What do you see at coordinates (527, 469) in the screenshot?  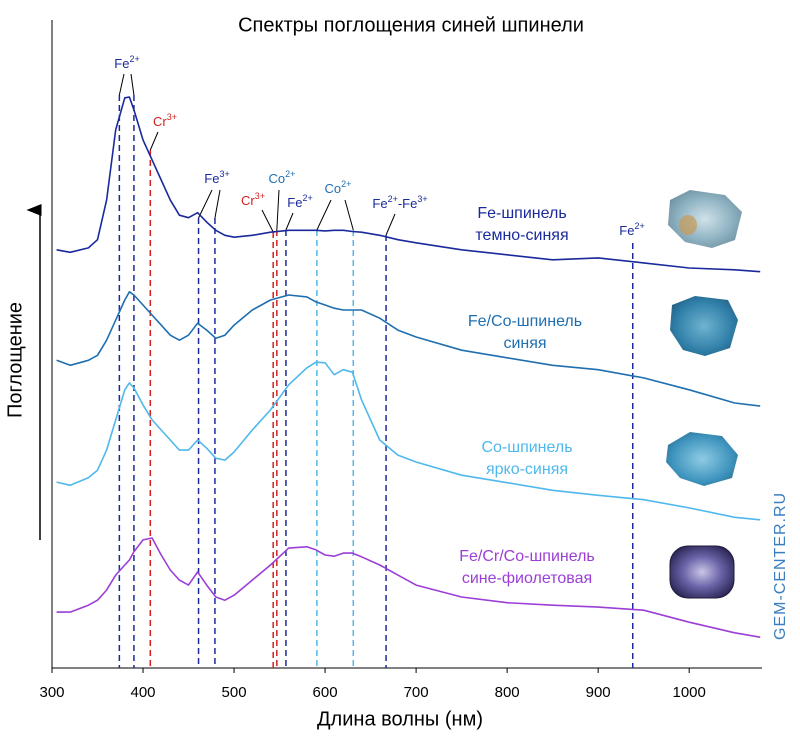 I see `series-description: ярко-синяя` at bounding box center [527, 469].